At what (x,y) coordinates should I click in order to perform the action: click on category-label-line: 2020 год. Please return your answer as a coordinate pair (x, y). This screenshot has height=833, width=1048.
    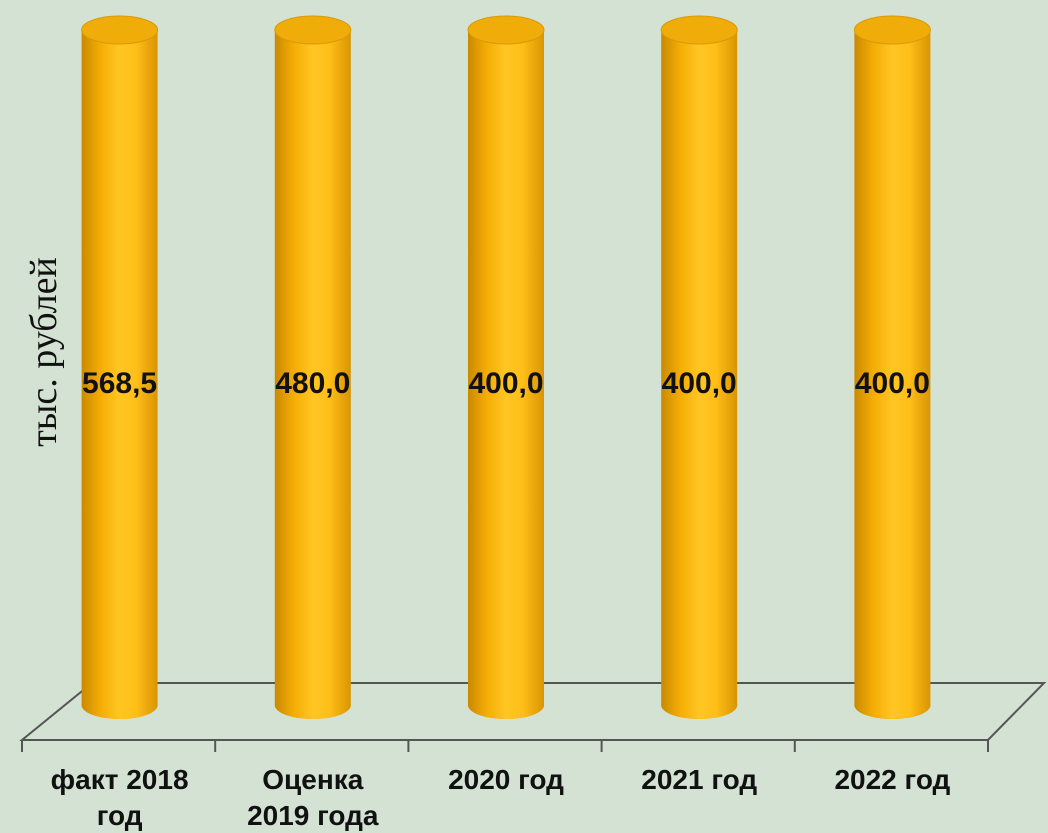
    Looking at the image, I should click on (506, 779).